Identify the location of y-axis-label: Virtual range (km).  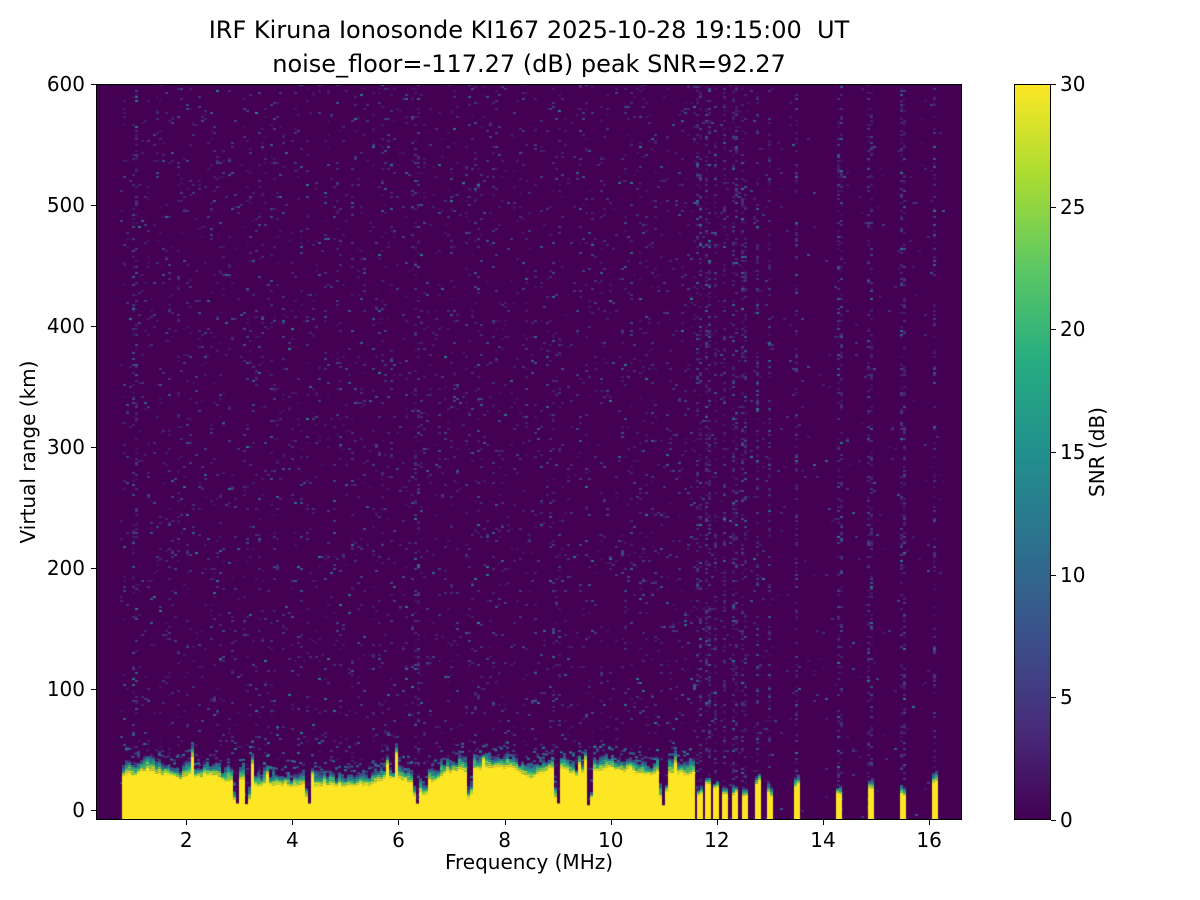
(28, 452).